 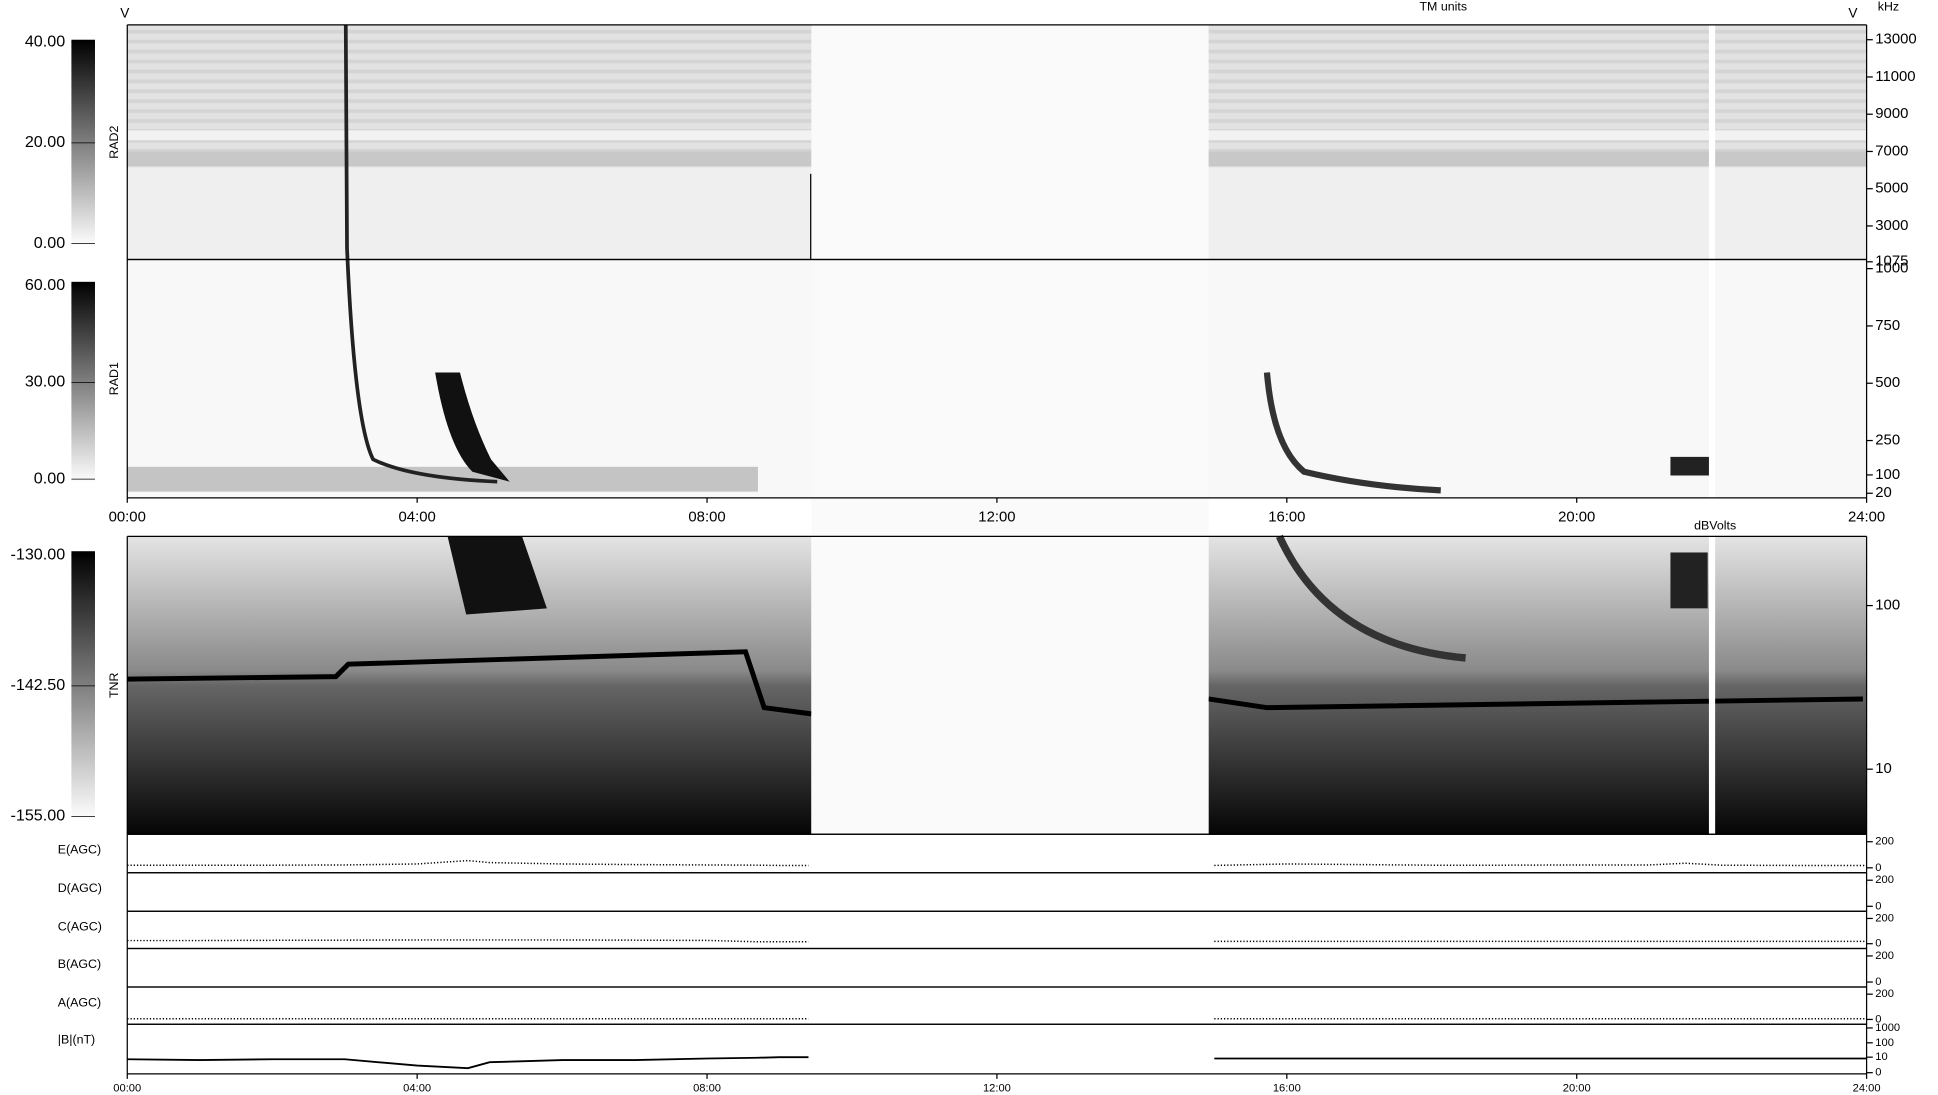 What do you see at coordinates (37, 555) in the screenshot?
I see `colorbar-tick-label: -130.00` at bounding box center [37, 555].